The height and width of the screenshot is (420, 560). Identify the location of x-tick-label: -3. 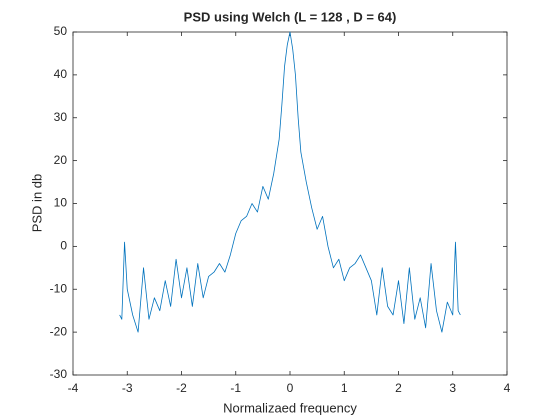
(127, 388).